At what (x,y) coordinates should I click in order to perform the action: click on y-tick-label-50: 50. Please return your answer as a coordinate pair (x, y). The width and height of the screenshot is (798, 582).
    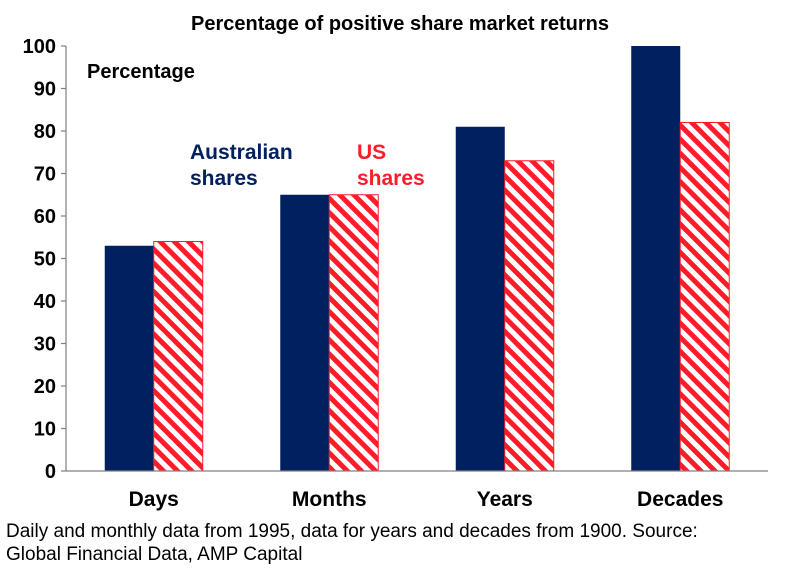
    Looking at the image, I should click on (45, 260).